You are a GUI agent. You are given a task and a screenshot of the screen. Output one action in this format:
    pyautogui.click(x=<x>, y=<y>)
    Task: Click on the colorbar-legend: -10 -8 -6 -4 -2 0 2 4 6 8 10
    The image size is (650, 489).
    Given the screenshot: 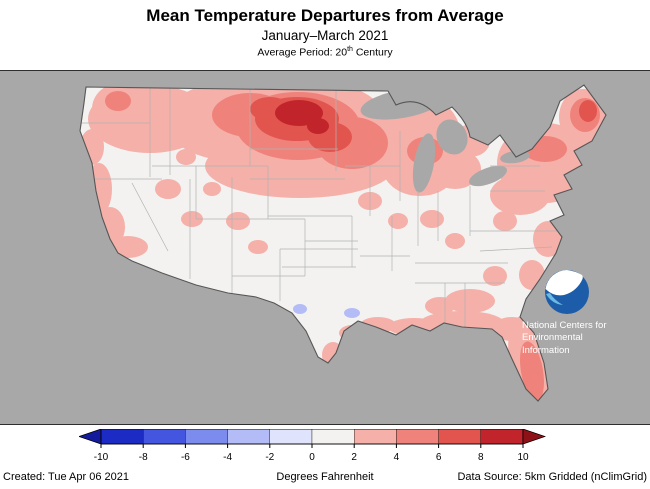 What is the action you would take?
    pyautogui.click(x=312, y=447)
    